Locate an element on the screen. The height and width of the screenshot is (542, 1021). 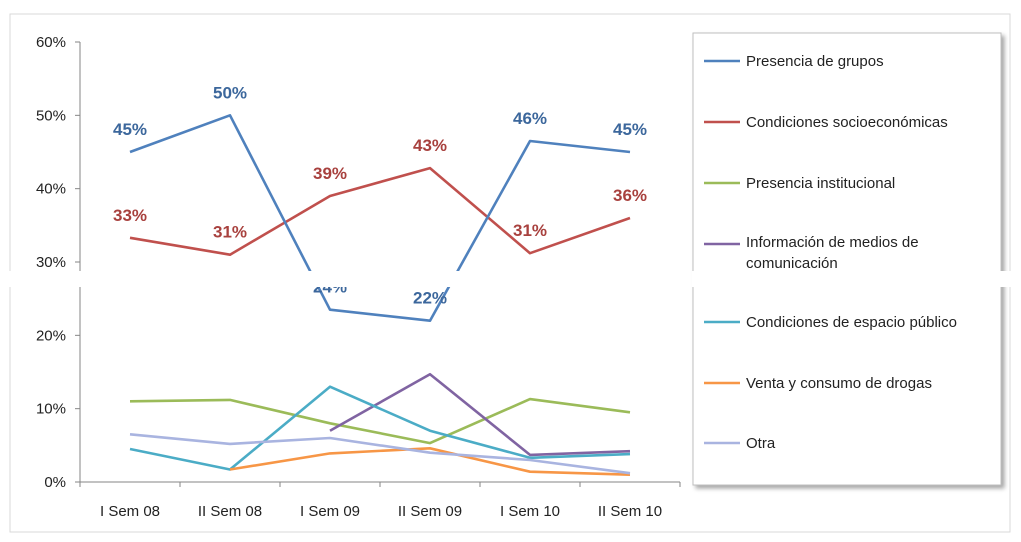
chart-gap-band is located at coordinates (345, 279).